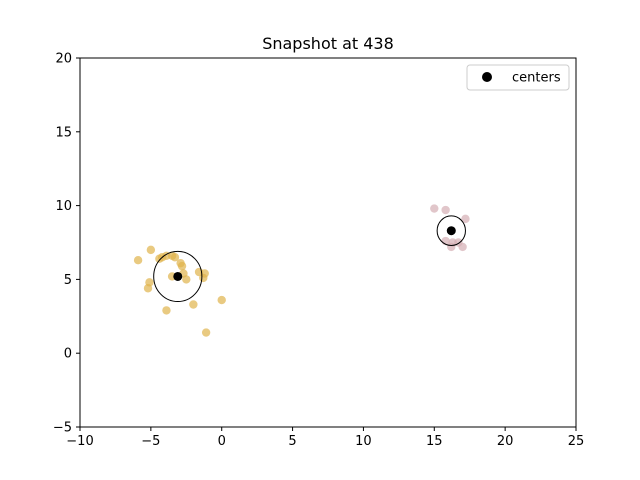 This screenshot has height=480, width=640. What do you see at coordinates (363, 441) in the screenshot?
I see `x-tick-label-4: 10` at bounding box center [363, 441].